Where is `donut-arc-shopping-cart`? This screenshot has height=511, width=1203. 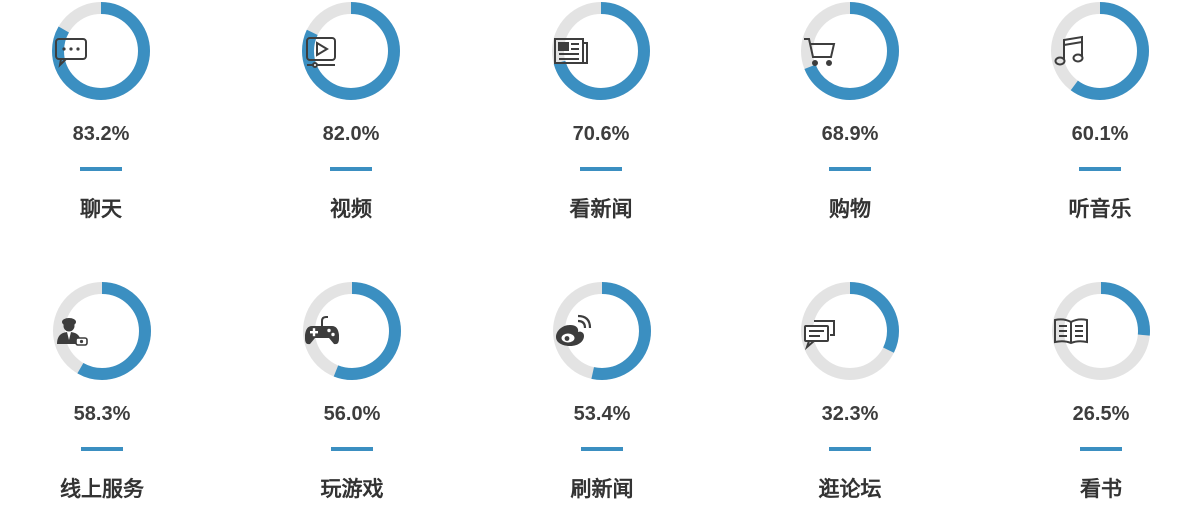 donut-arc-shopping-cart is located at coordinates (850, 51).